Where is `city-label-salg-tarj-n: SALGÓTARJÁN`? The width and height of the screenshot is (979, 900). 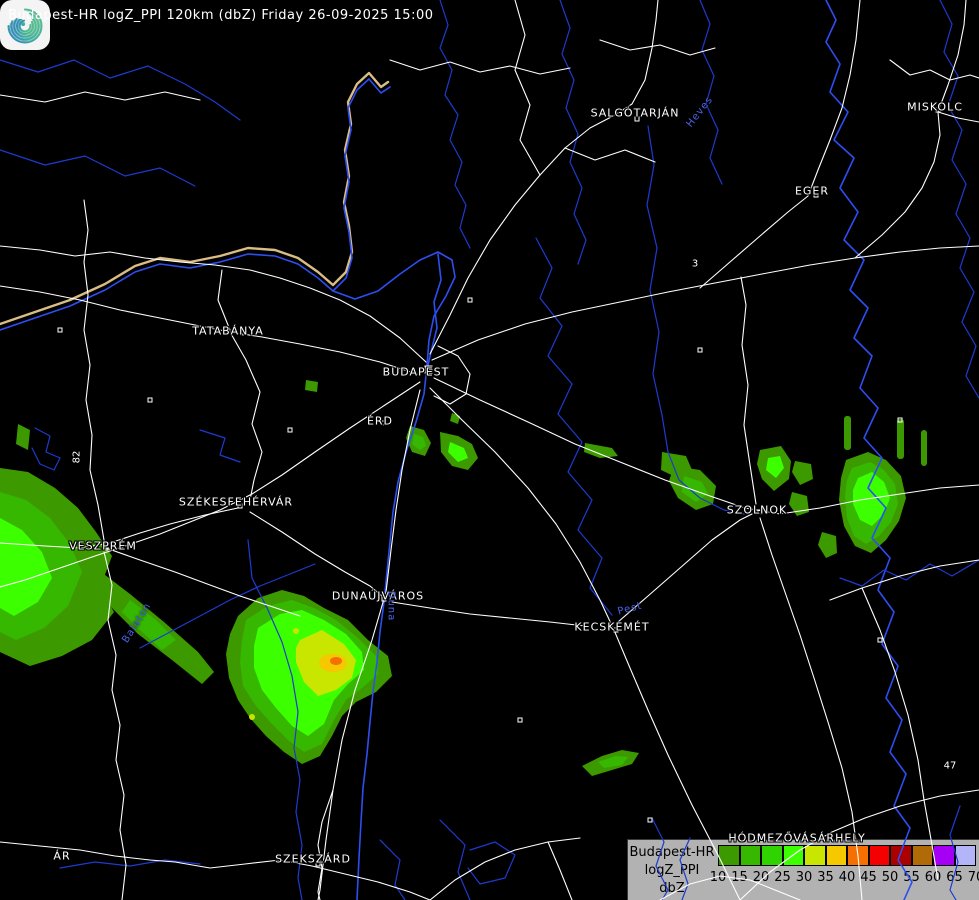 city-label-salg-tarj-n: SALGÓTARJÁN is located at coordinates (635, 113).